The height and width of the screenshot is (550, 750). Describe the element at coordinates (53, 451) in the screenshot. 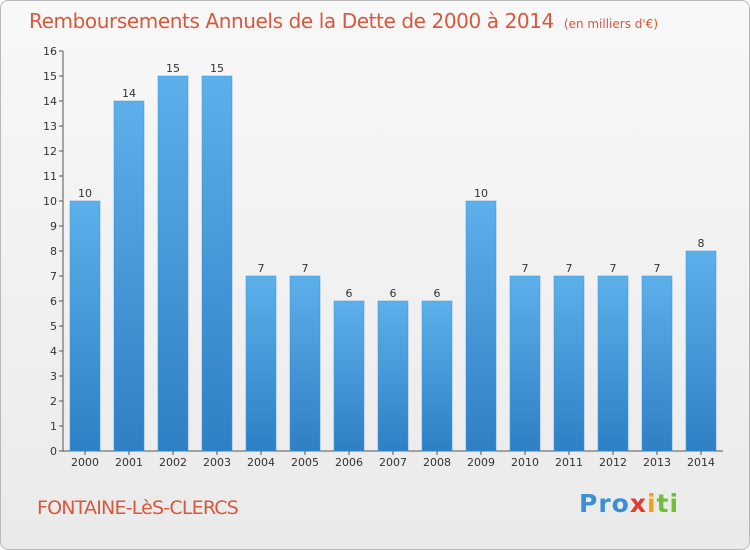

I see `y-tick-label: 0` at that location.